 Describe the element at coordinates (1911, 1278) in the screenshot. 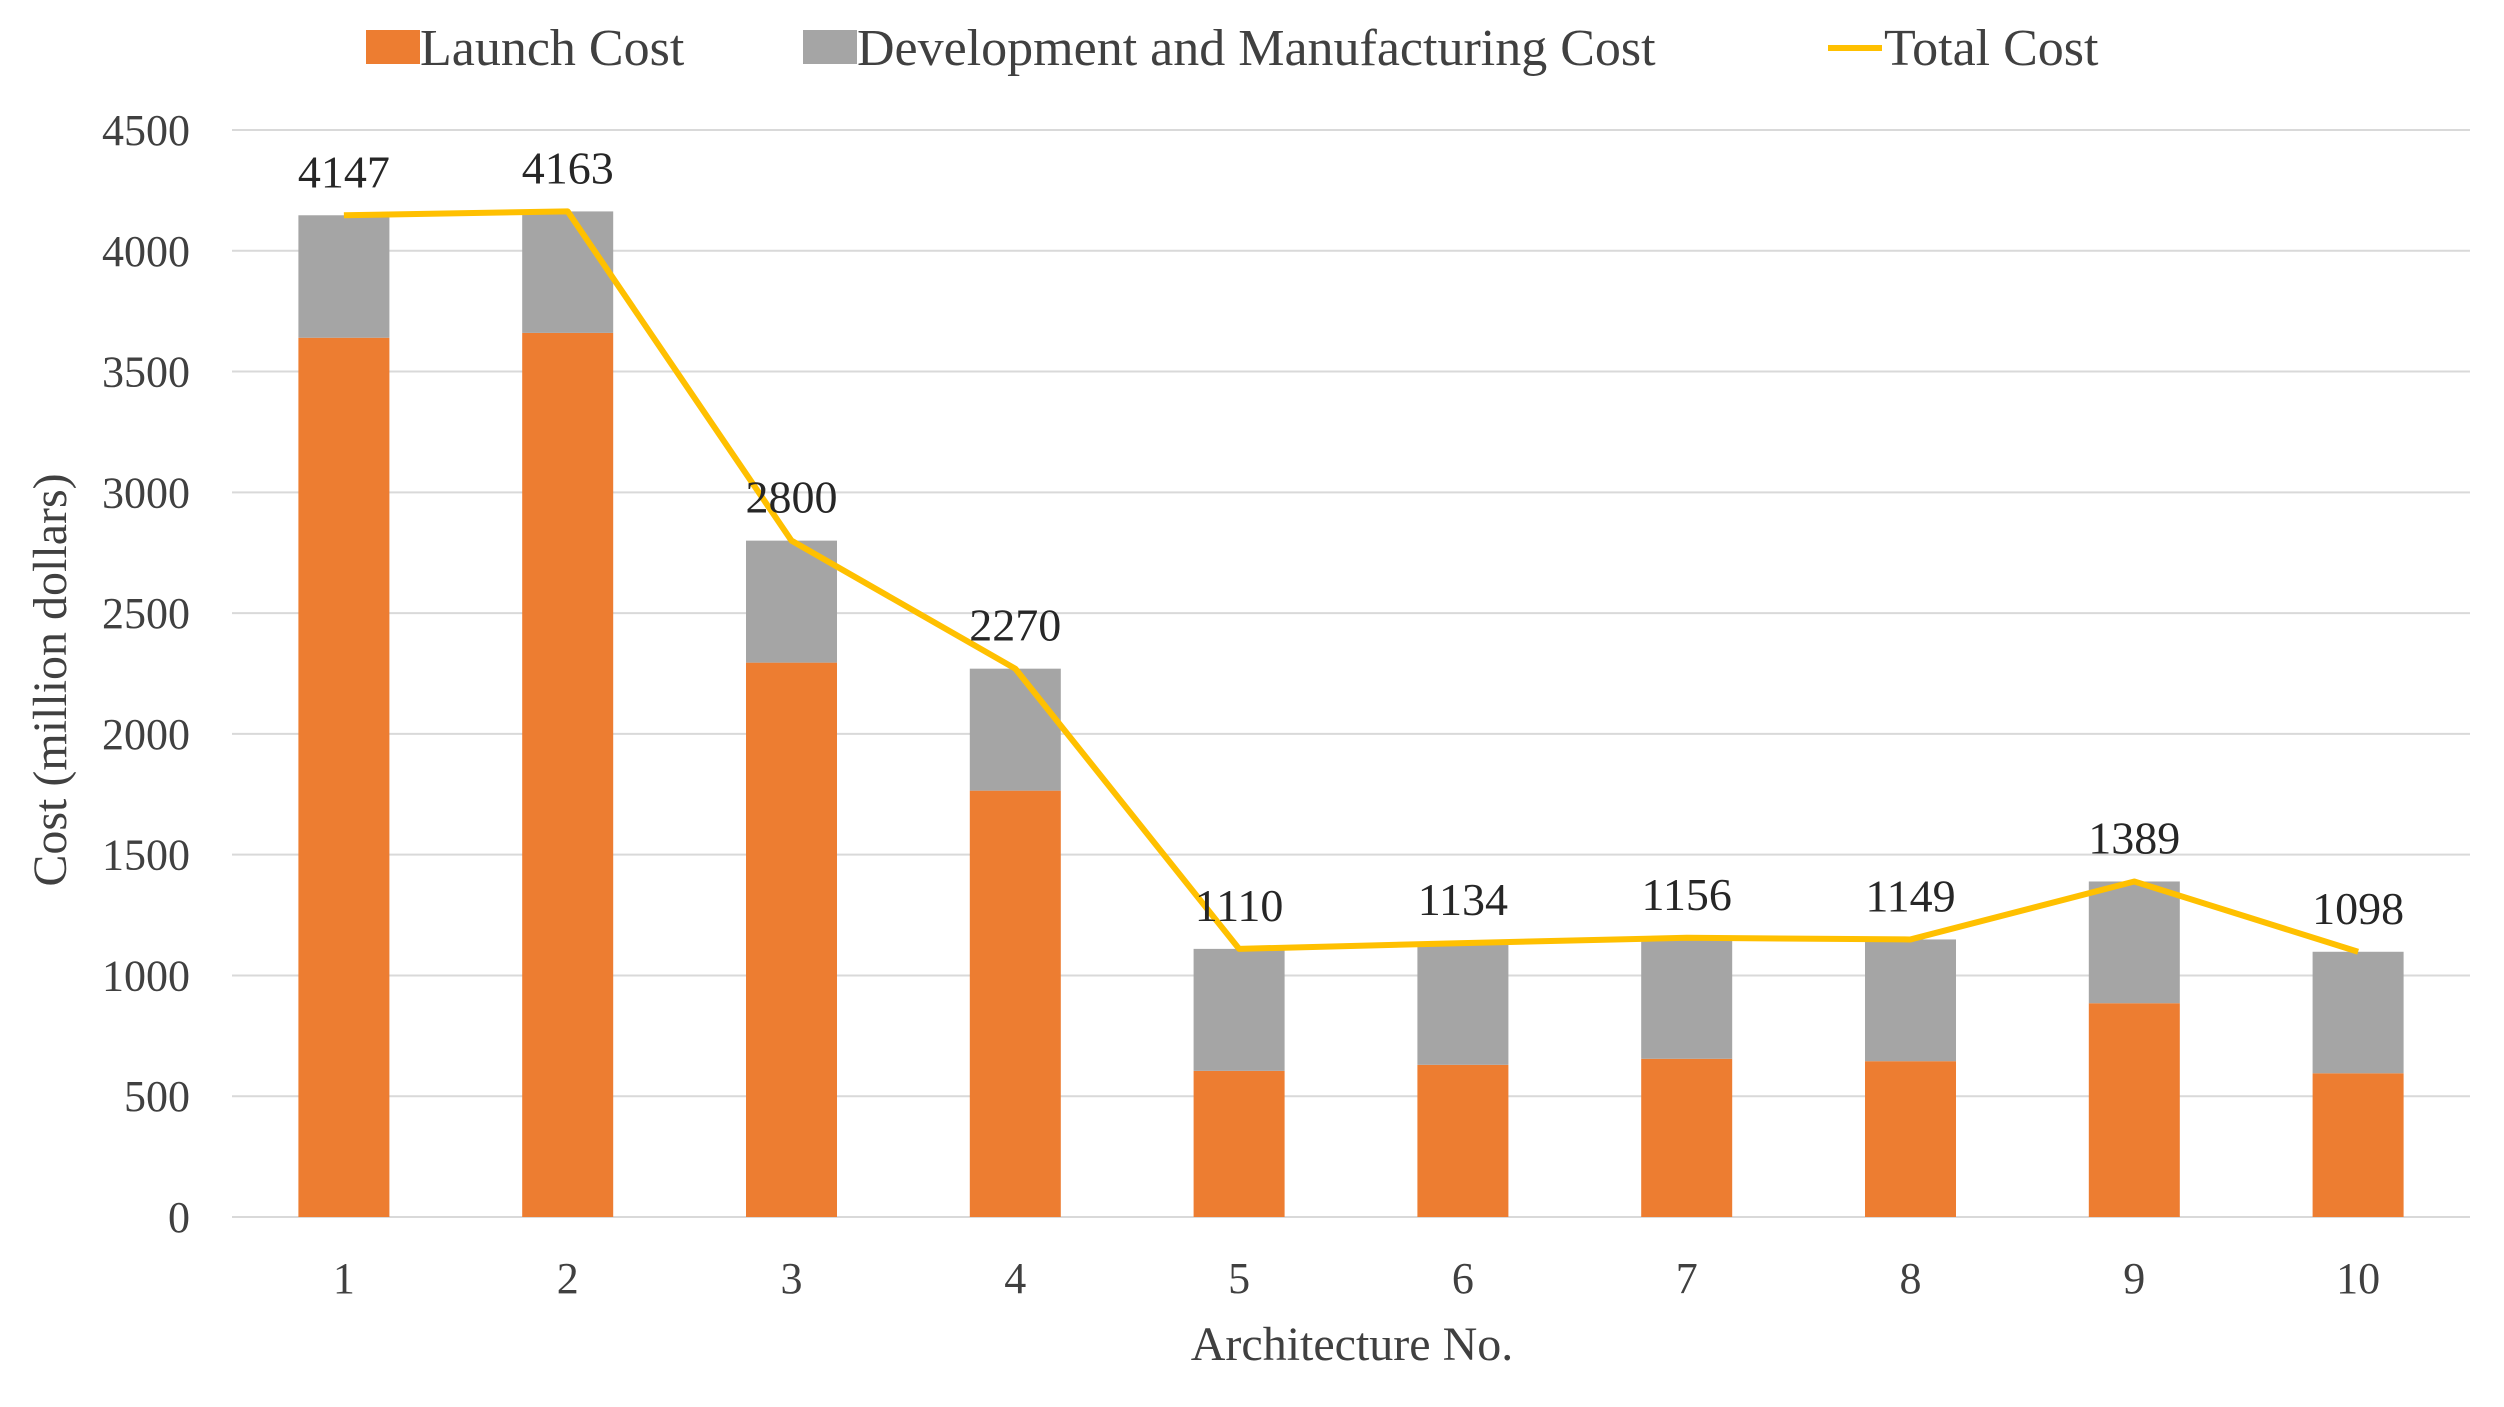

I see `x-tick-label: 8` at that location.